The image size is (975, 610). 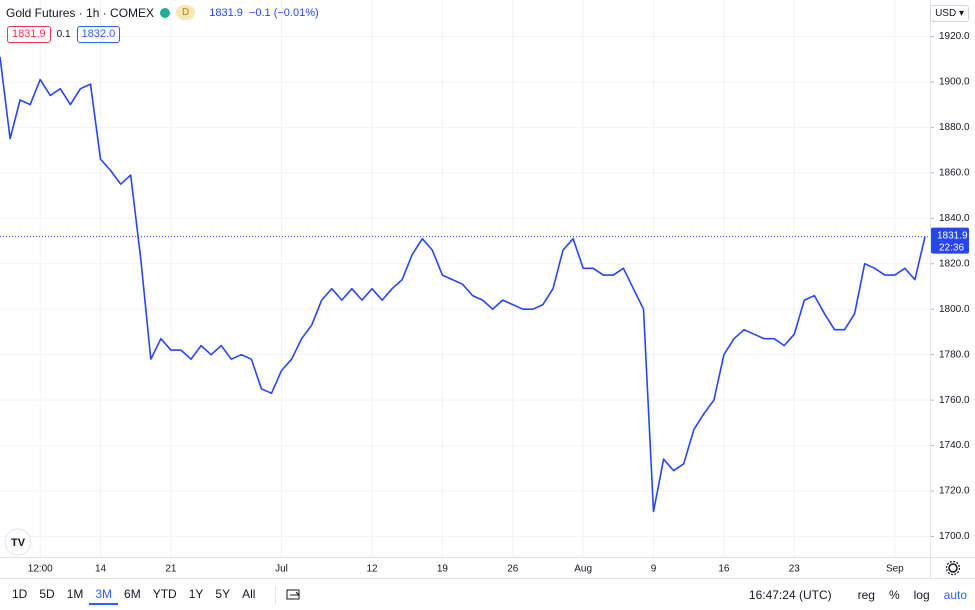 I want to click on last-price-label: 1831.9, so click(x=952, y=235).